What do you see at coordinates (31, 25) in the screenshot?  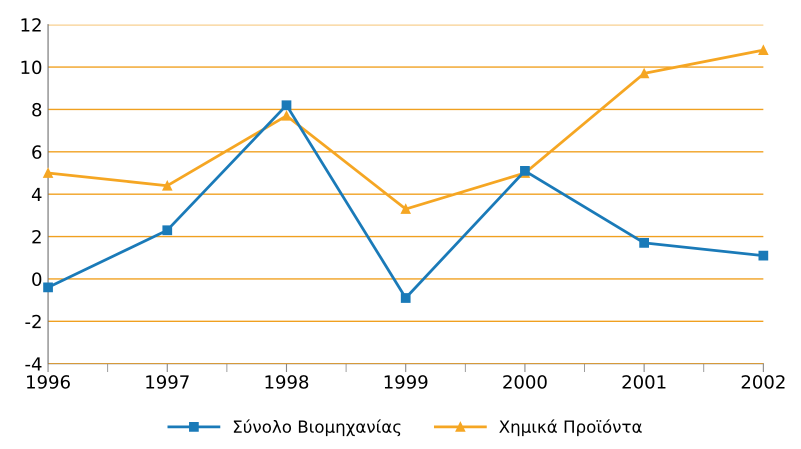 I see `y-tick-label: 12` at bounding box center [31, 25].